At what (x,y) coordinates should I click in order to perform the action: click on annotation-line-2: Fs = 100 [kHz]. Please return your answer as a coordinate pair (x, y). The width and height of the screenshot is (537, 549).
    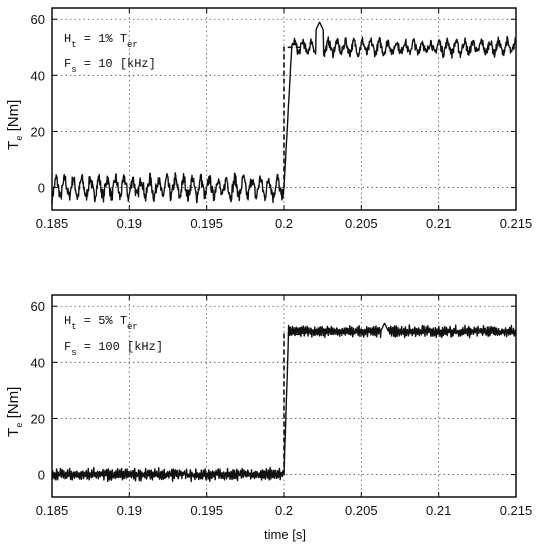
    Looking at the image, I should click on (113, 349).